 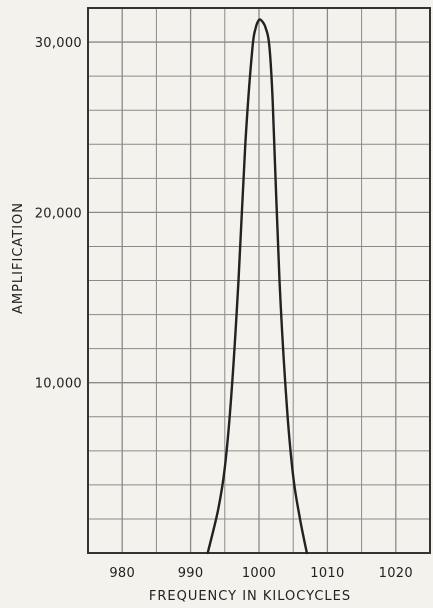 I want to click on x-tick-label: 1010, so click(x=327, y=573).